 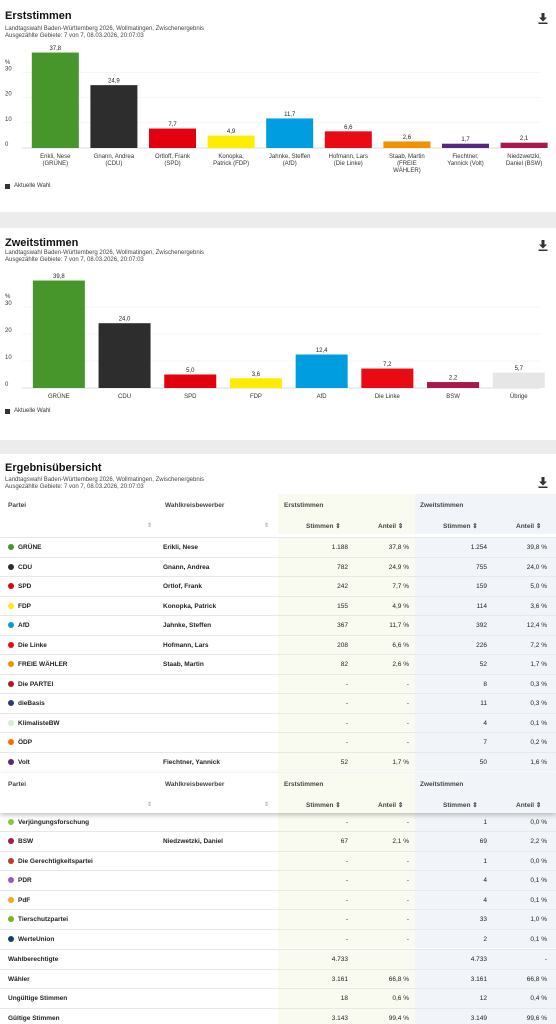 What do you see at coordinates (278, 978) in the screenshot?
I see `summary-row: Wähler 3.161 66,8 % 3.161 66,8 %` at bounding box center [278, 978].